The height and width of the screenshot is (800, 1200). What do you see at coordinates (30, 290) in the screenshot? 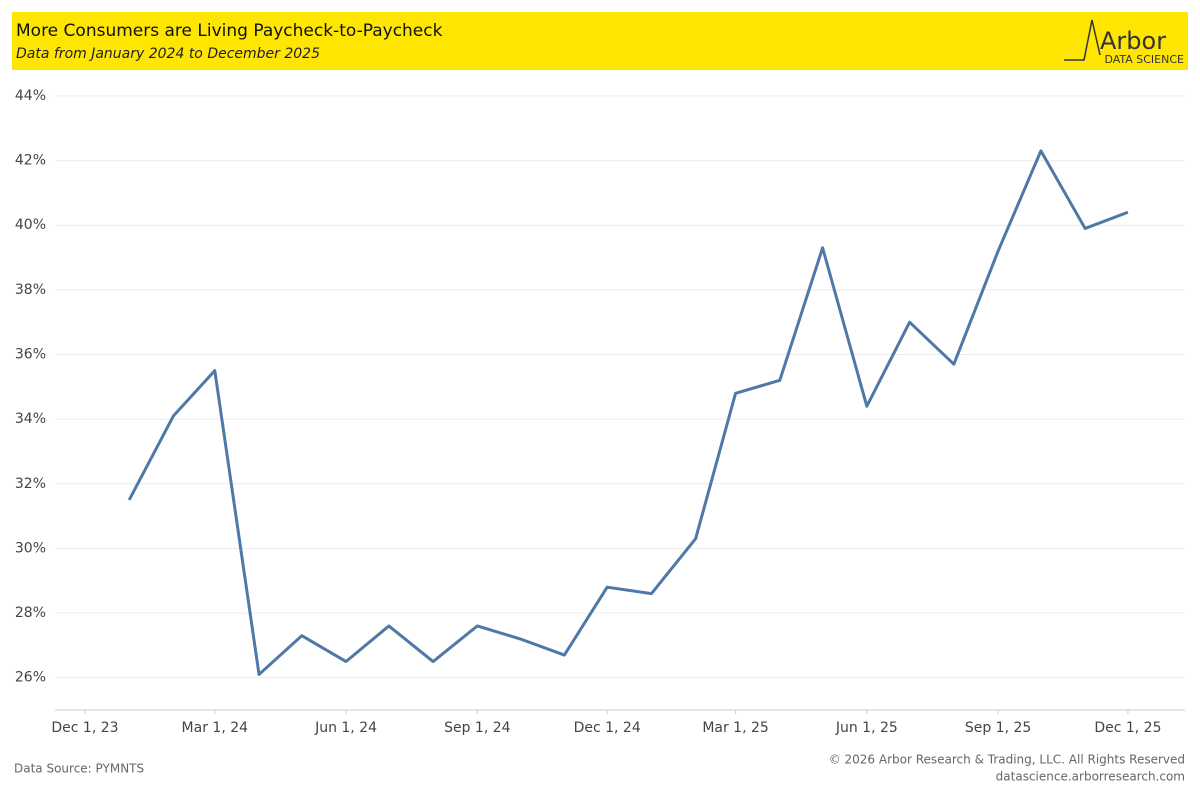
I see `y-tick-label: 38%` at bounding box center [30, 290].